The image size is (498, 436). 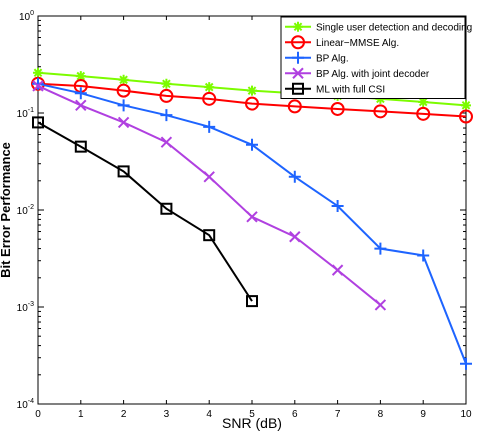 I want to click on y-tick-label: 10⁻¹, so click(x=25, y=113).